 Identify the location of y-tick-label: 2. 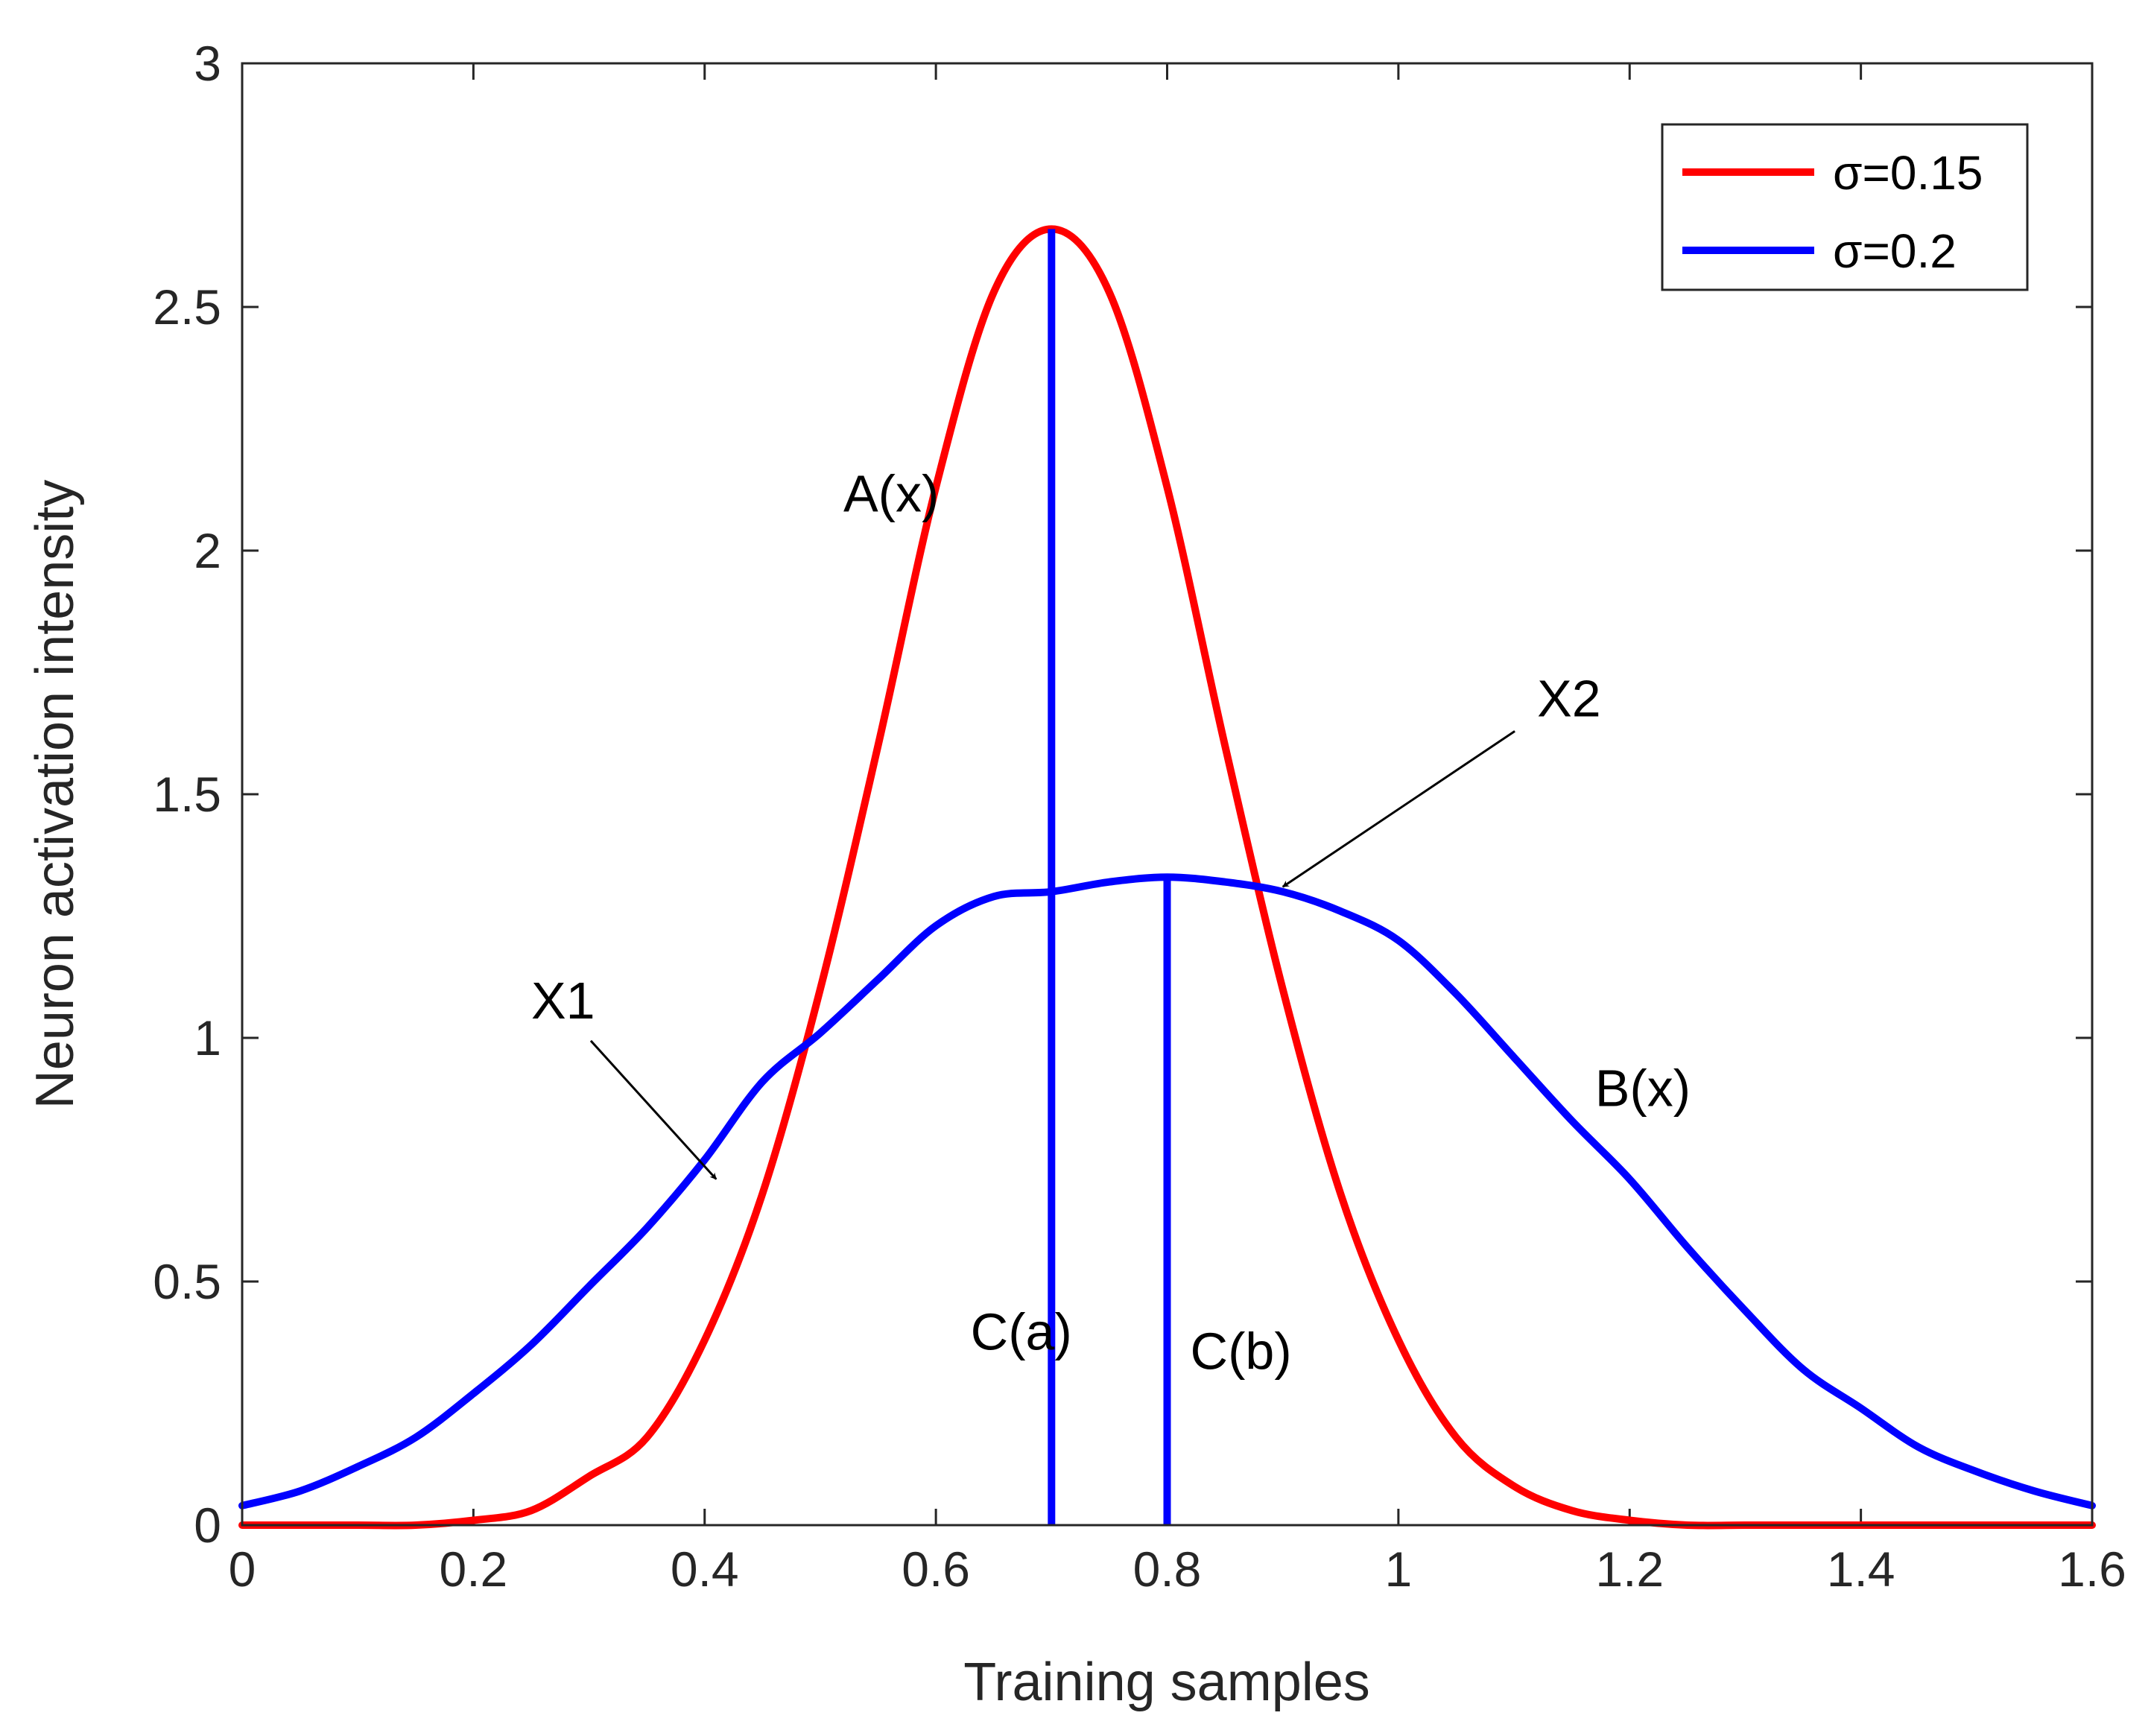
(207, 550).